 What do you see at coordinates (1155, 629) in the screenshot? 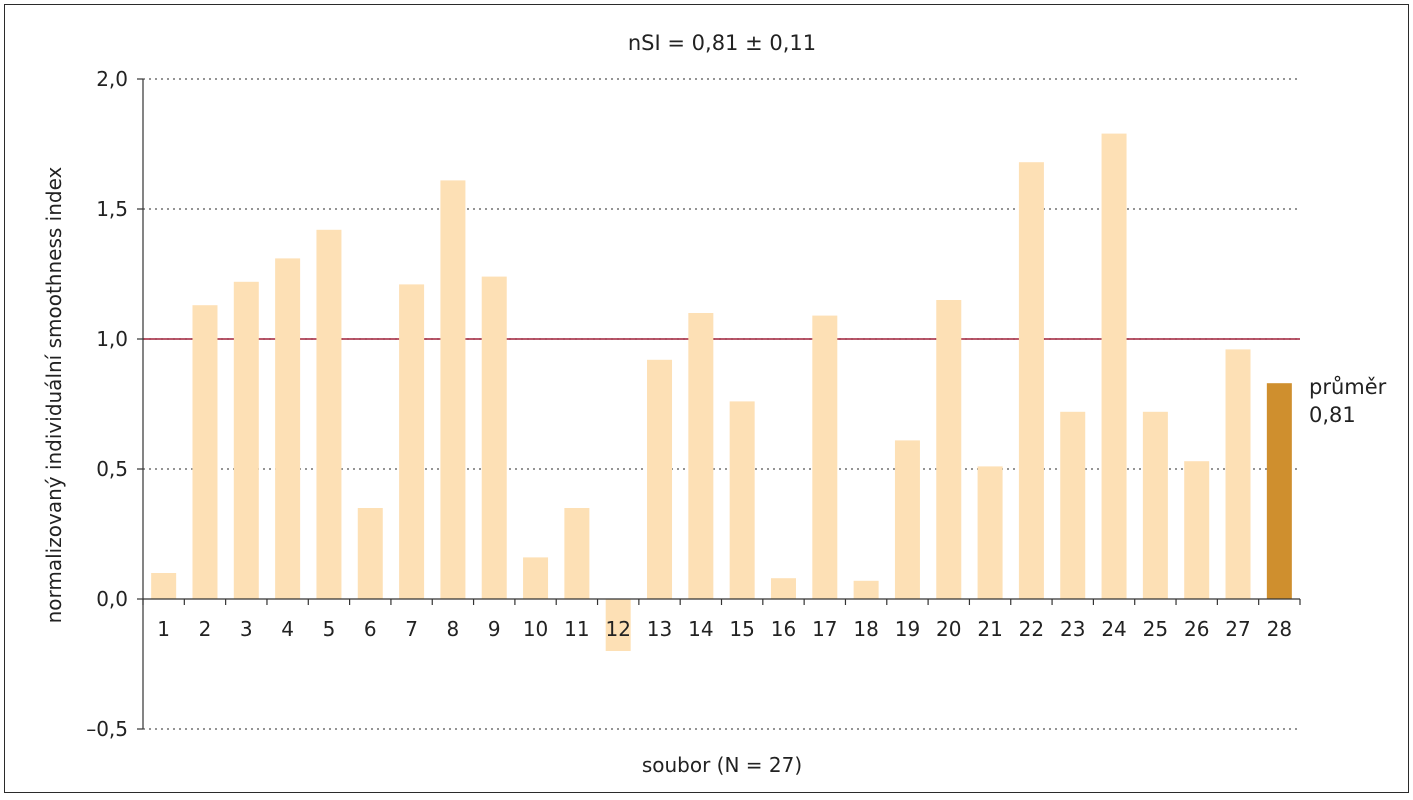
I see `x-tick-label: 25` at bounding box center [1155, 629].